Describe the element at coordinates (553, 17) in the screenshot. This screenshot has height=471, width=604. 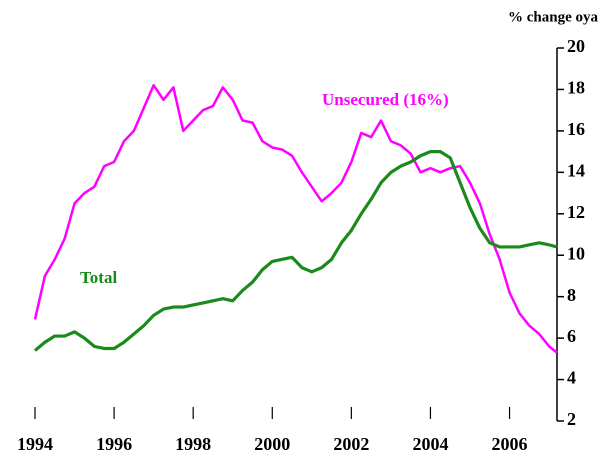
I see `y-axis-label: % change oya` at that location.